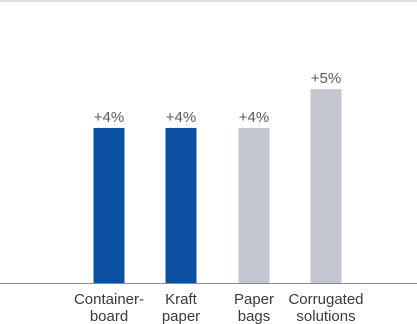  What do you see at coordinates (254, 117) in the screenshot?
I see `data-label-3: +4%` at bounding box center [254, 117].